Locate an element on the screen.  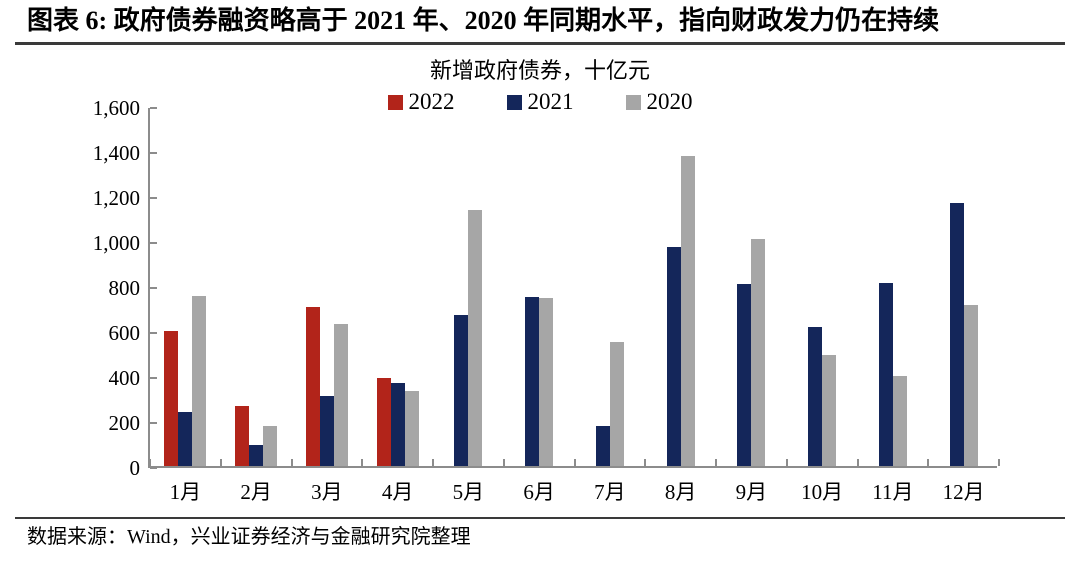
chart-title: 新增政府债券，十亿元 is located at coordinates (539, 70).